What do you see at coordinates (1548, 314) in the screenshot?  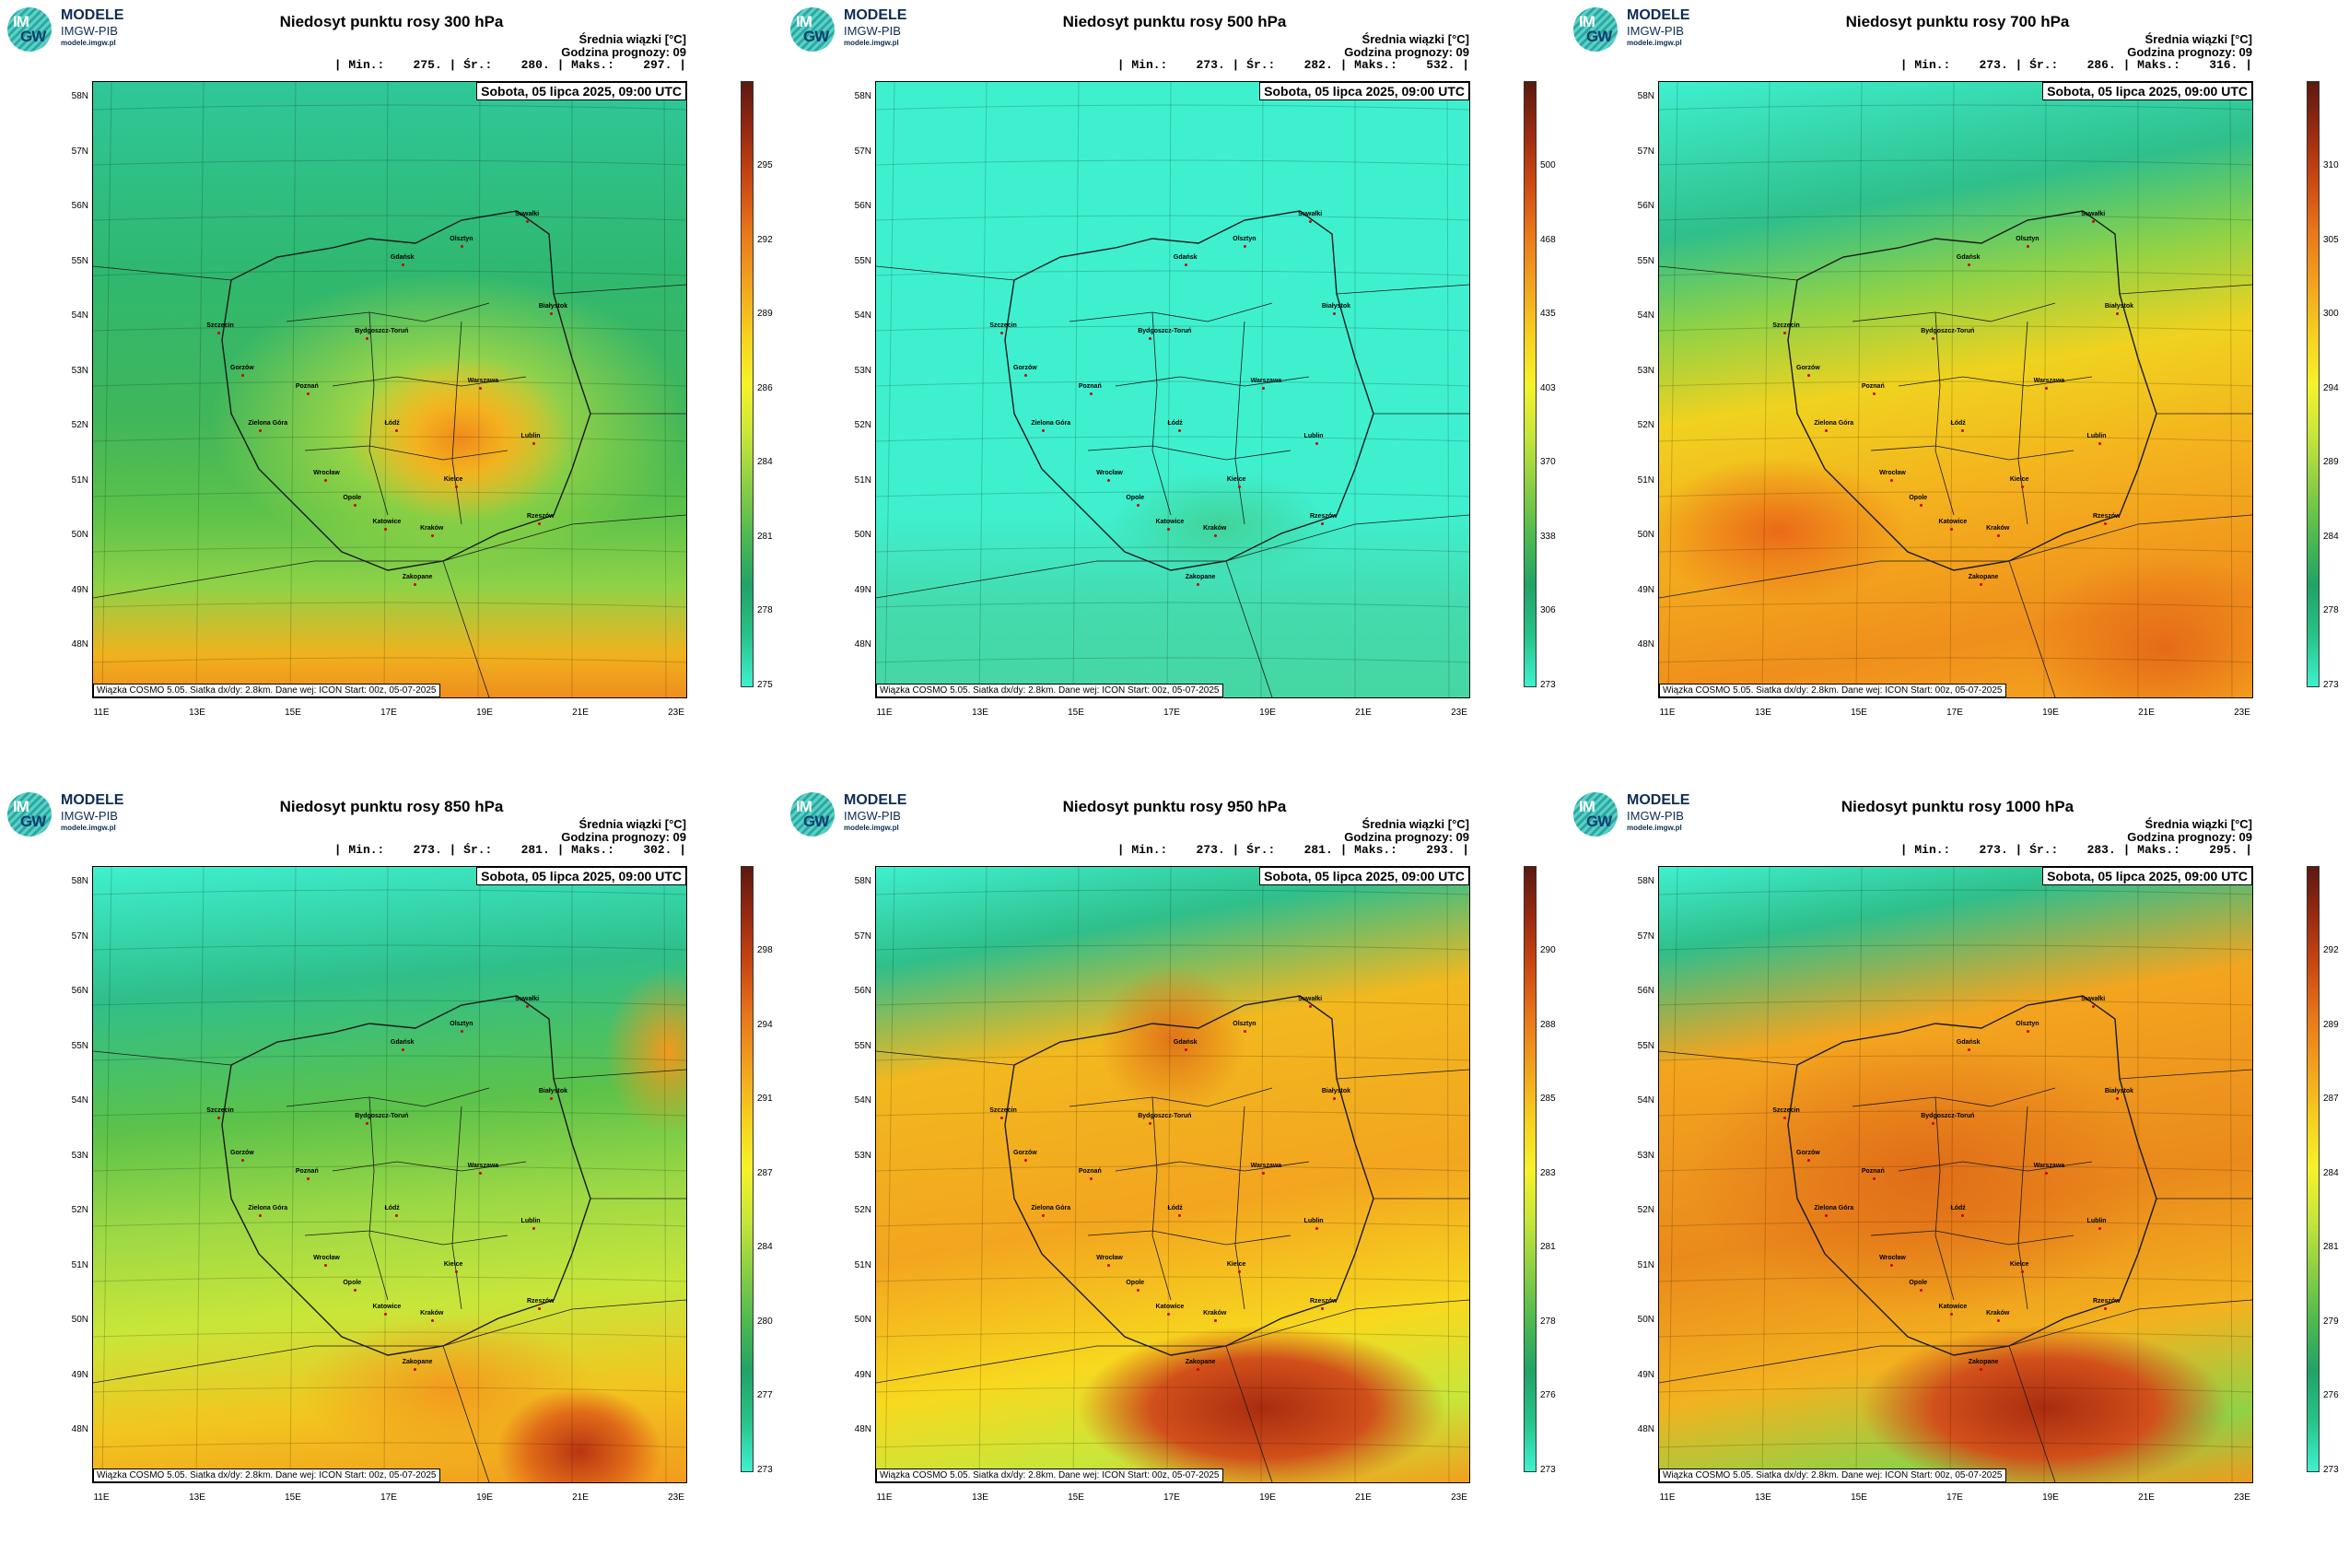 I see `colorbar-tick: 435` at bounding box center [1548, 314].